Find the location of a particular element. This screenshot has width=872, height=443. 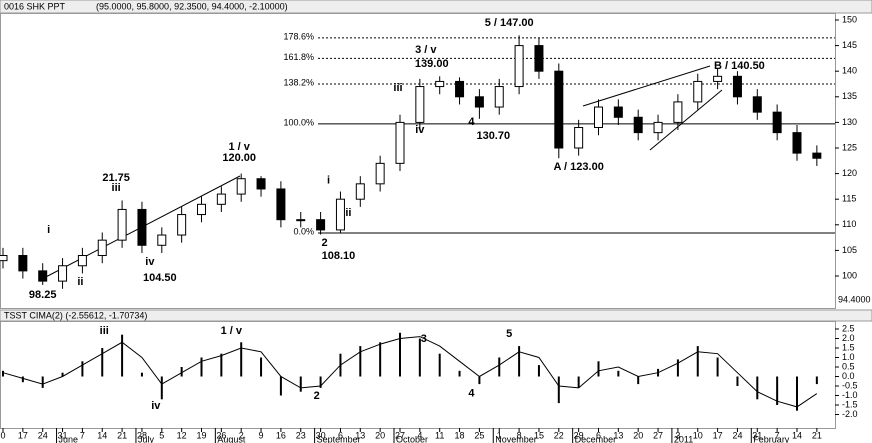

month-label: 2011 is located at coordinates (683, 438).